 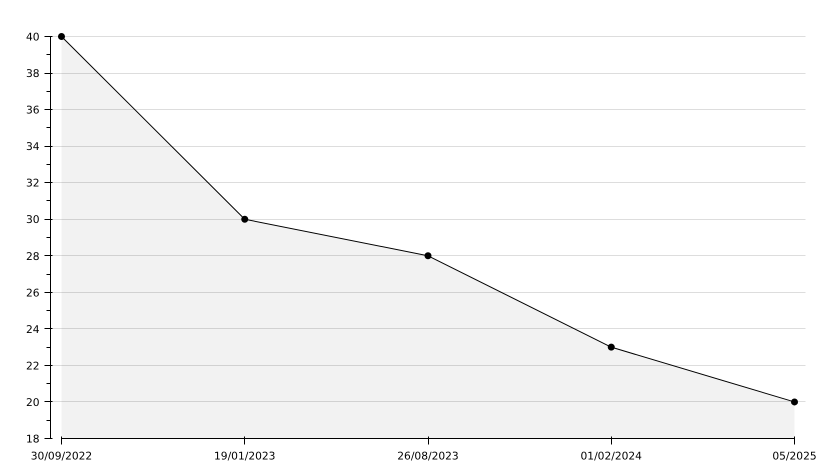 I want to click on y-tick-label: 26, so click(x=33, y=293).